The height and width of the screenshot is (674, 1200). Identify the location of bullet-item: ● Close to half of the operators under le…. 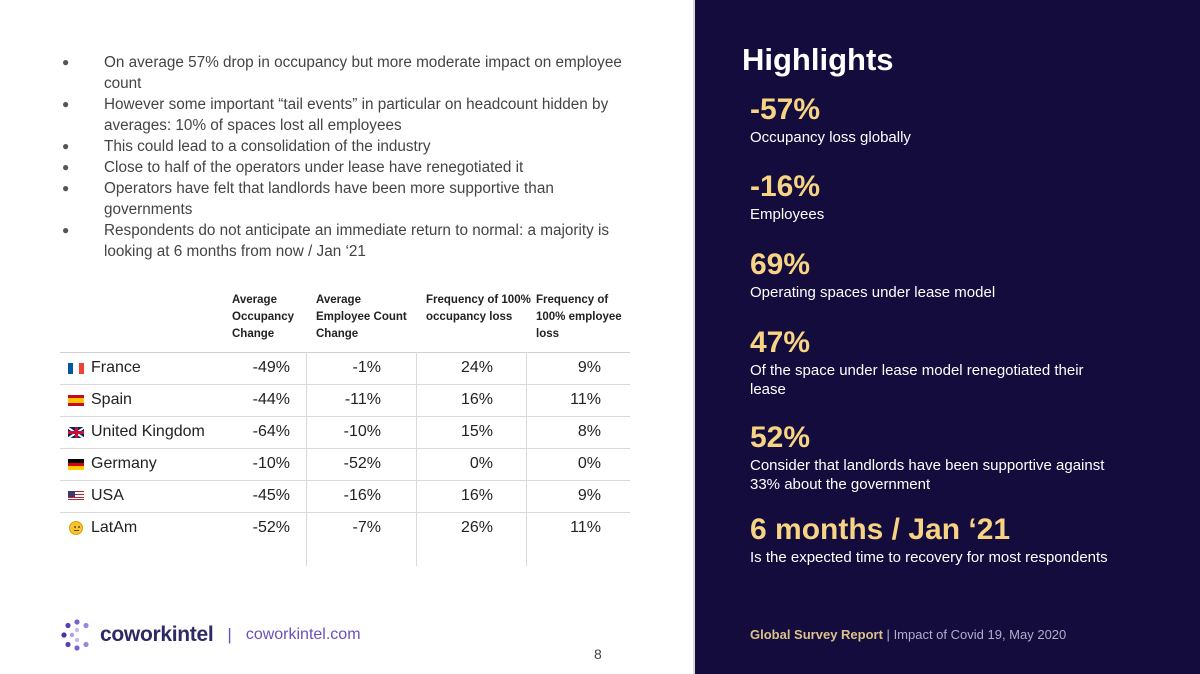
(293, 167).